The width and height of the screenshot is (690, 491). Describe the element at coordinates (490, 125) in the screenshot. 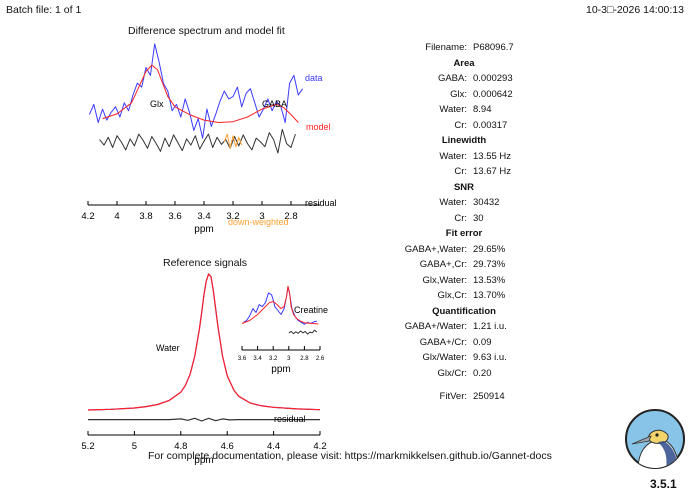

I see `result-value: 0.00317` at that location.